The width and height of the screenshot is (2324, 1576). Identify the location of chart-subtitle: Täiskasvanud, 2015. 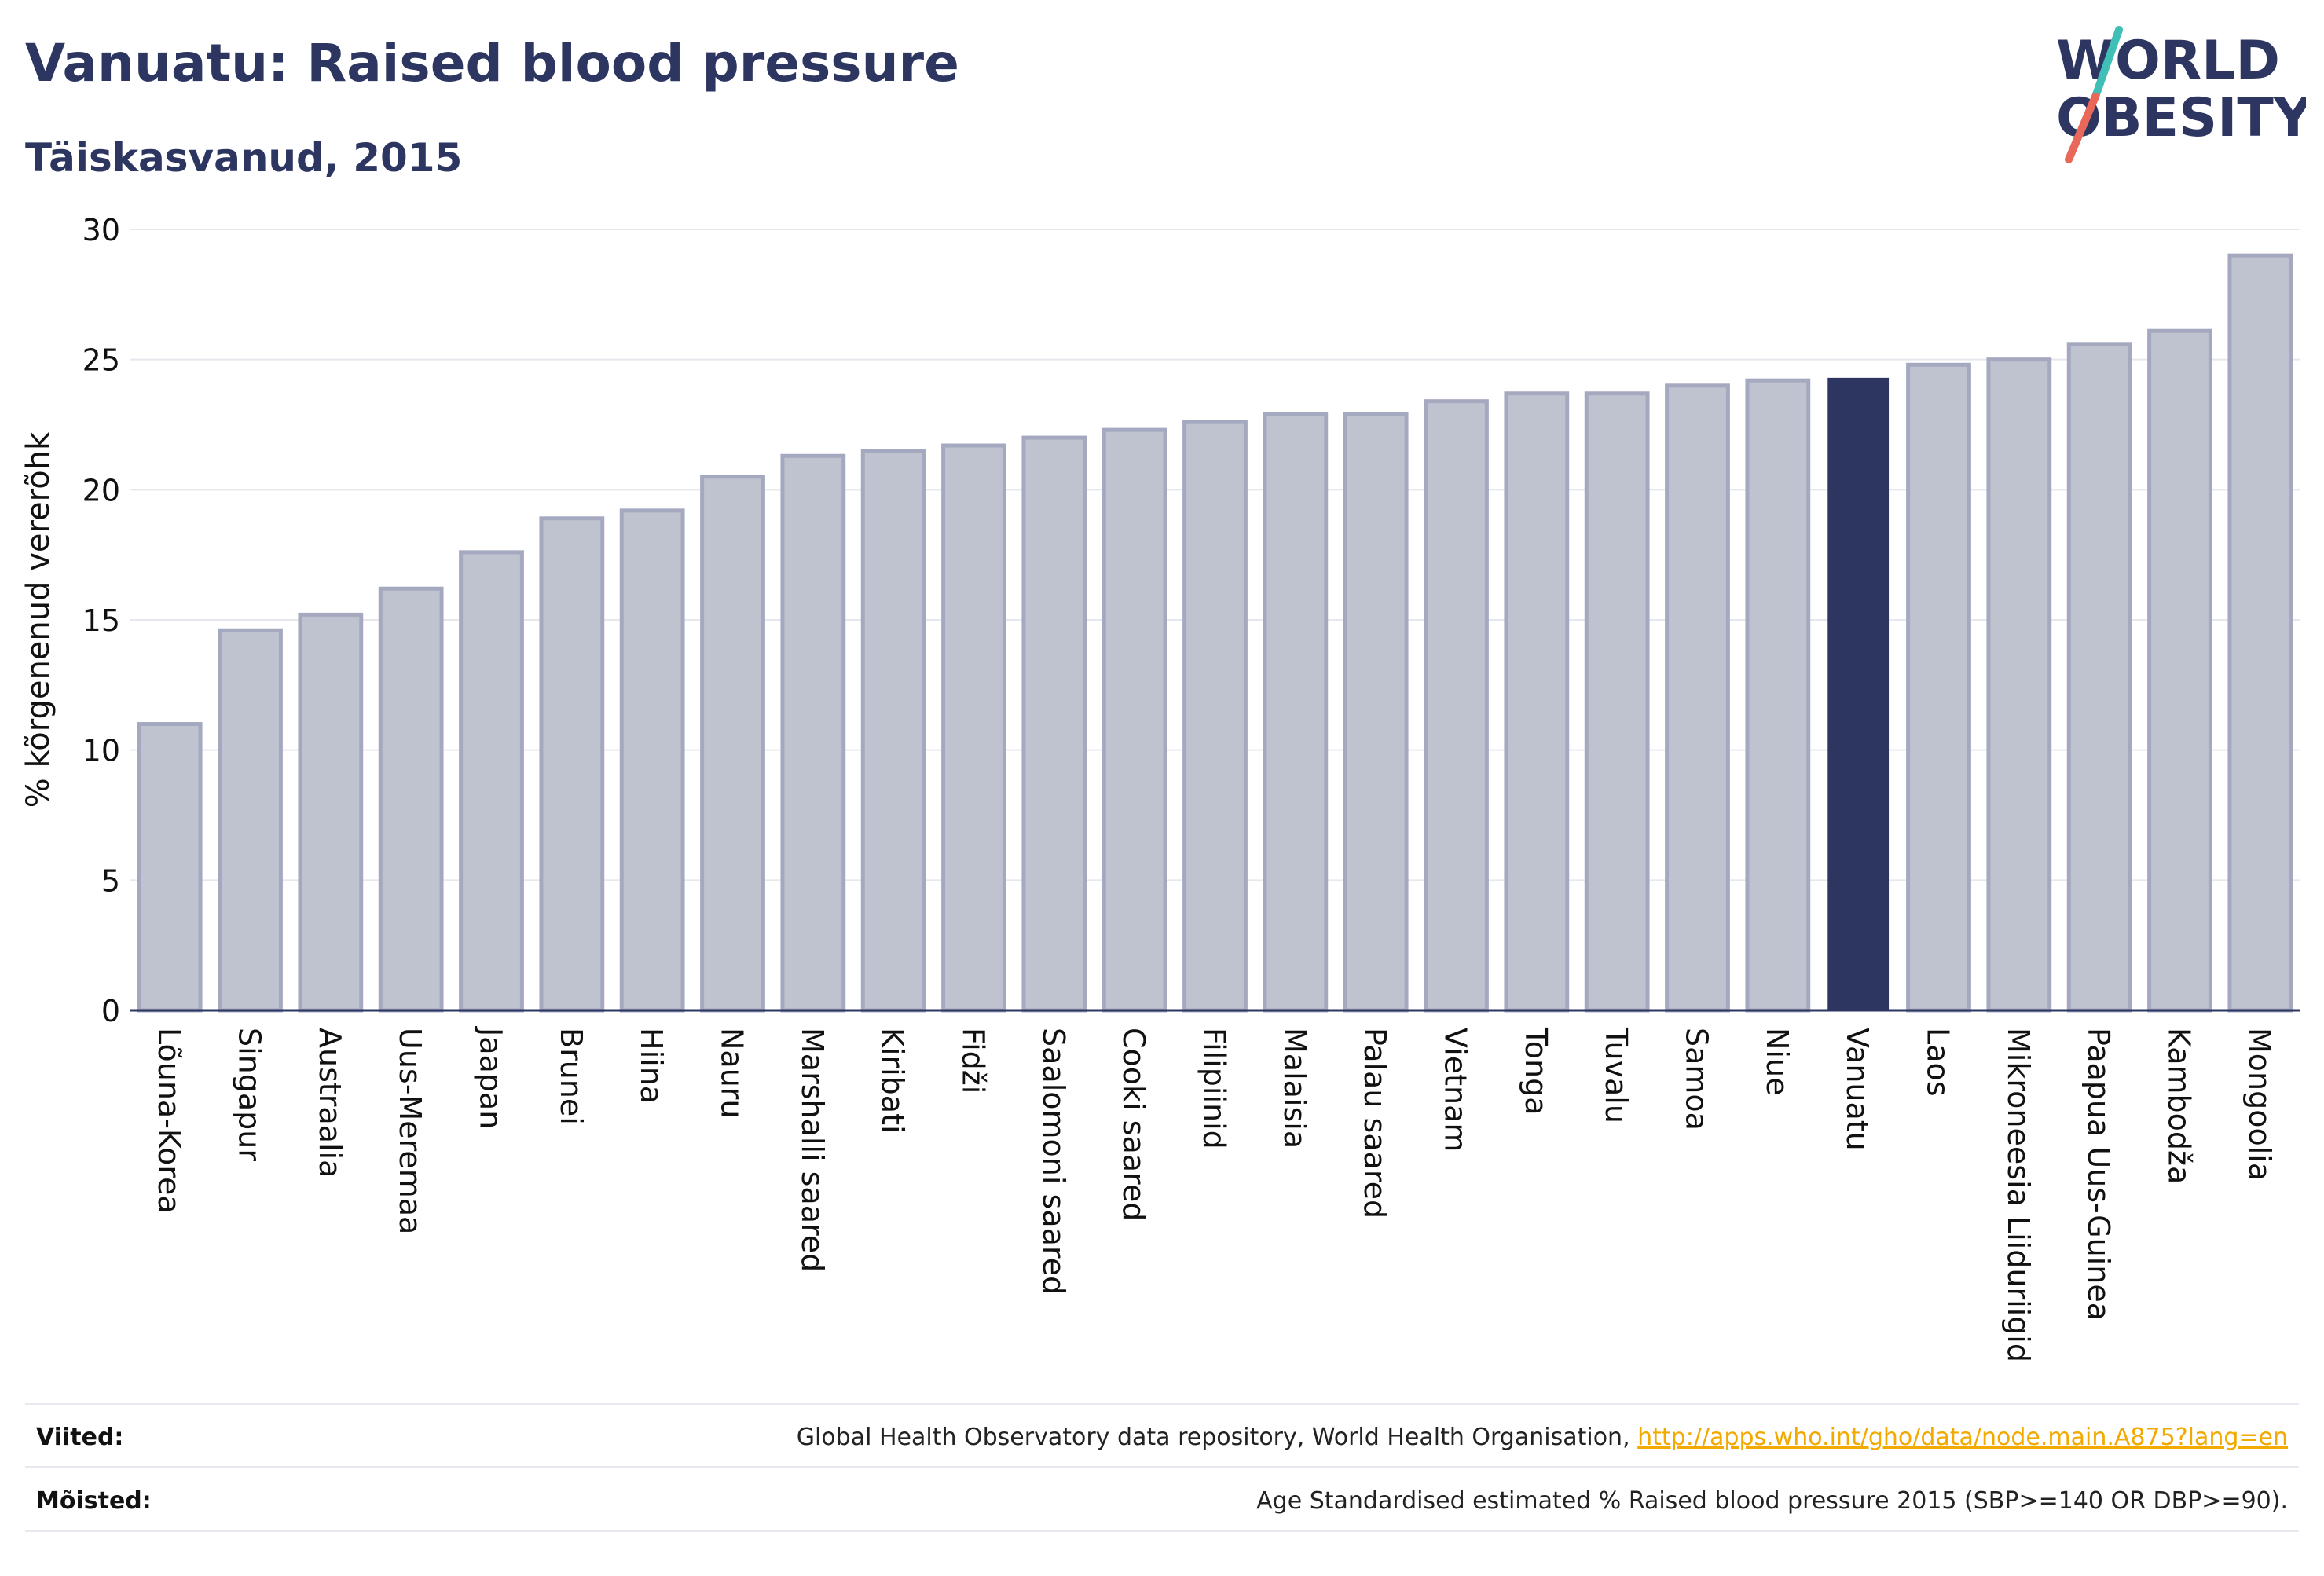
(244, 158).